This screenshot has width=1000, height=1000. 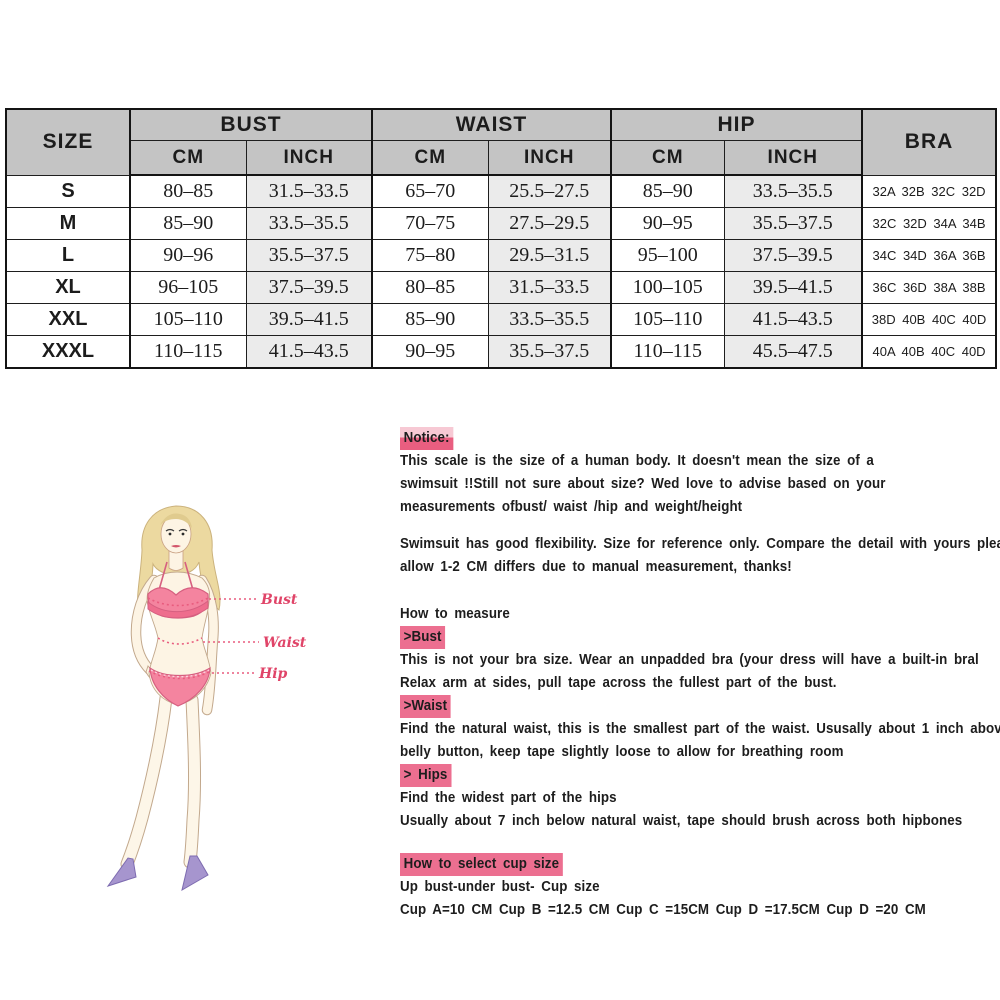 What do you see at coordinates (929, 223) in the screenshot?
I see `cell-bra: 32C 32D 34A 34B` at bounding box center [929, 223].